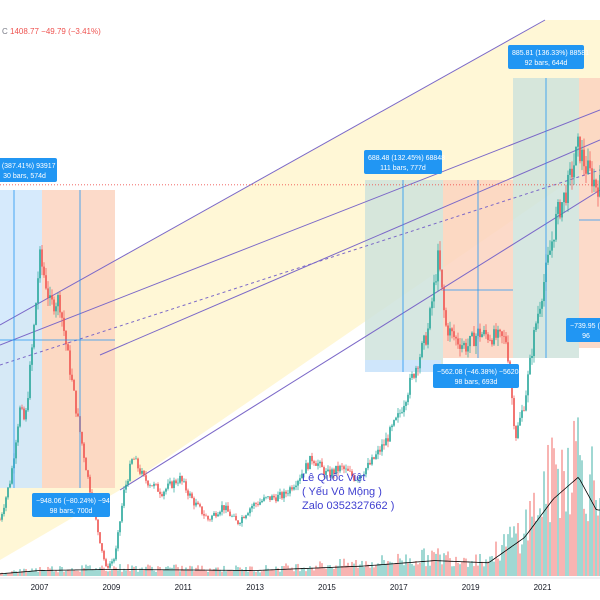  I want to click on ohlc-legend: C 1408.77 −49.79 (−3.41%), so click(51, 31).